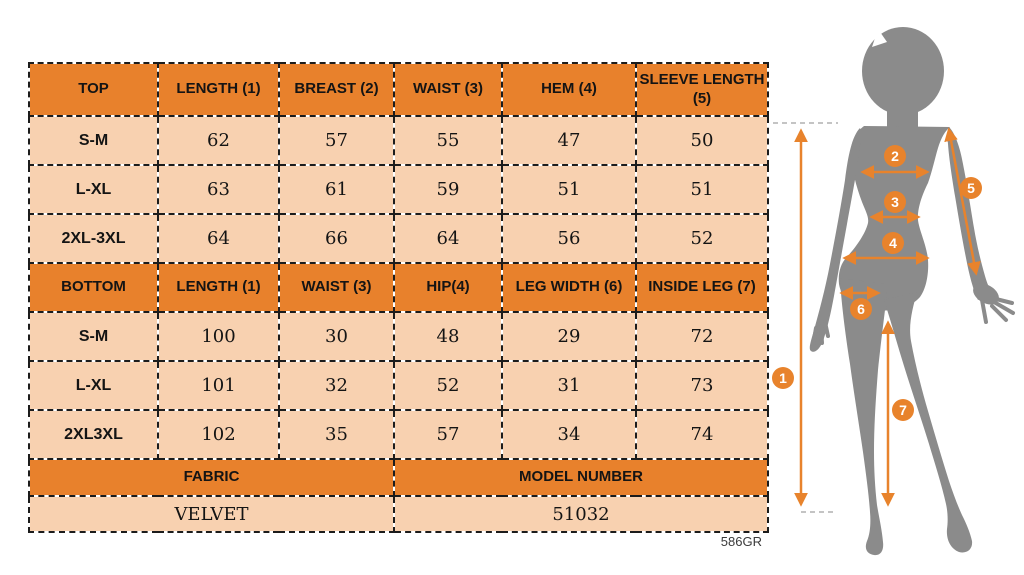  I want to click on value-cell: 48, so click(448, 336).